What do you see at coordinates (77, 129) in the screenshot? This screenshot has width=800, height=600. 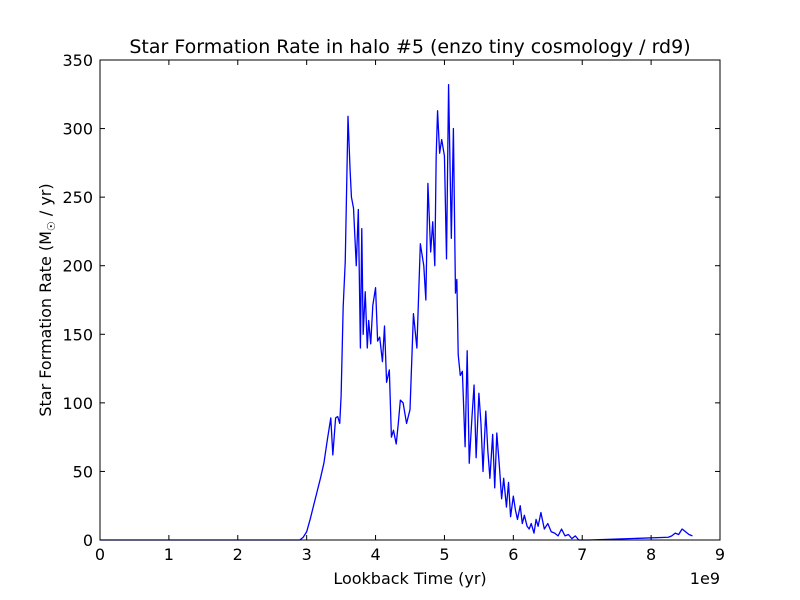 I see `y-tick-label: 300` at bounding box center [77, 129].